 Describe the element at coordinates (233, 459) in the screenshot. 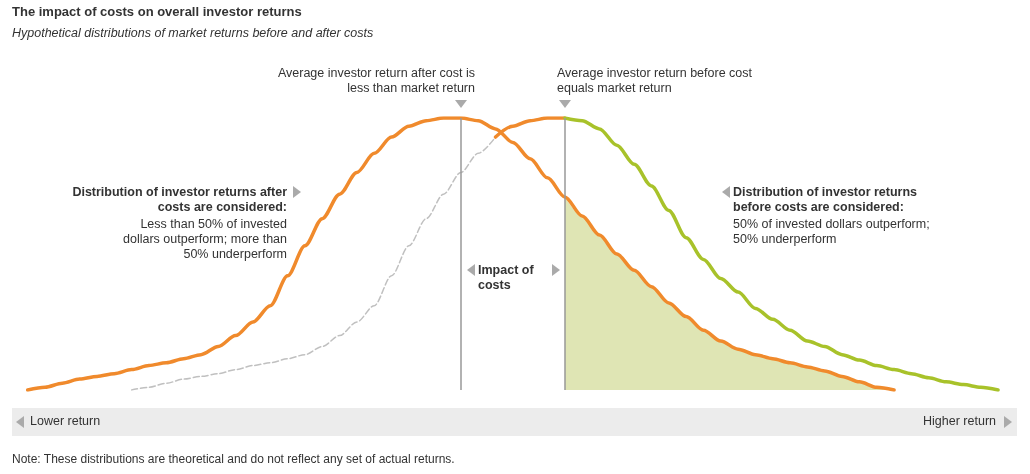

I see `text: Note: These distributions are theoretical and do not reflect any set of actual returns.` at that location.